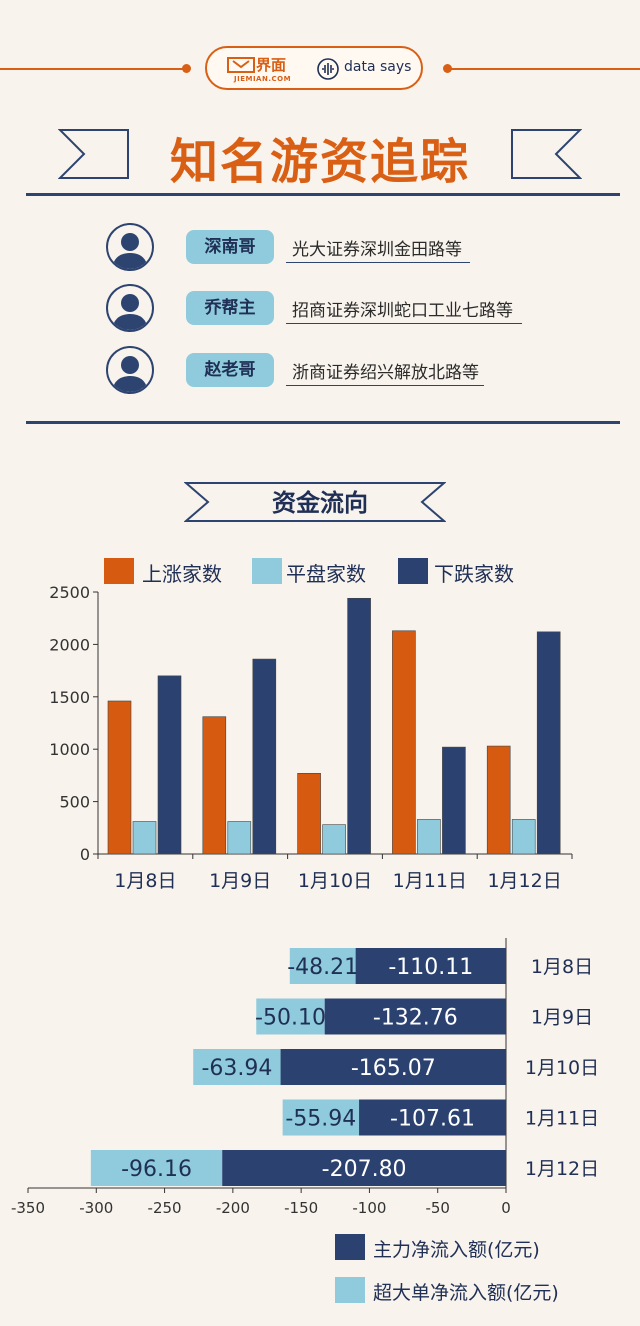  Describe the element at coordinates (350, 1247) in the screenshot. I see `legend-swatch-main` at that location.